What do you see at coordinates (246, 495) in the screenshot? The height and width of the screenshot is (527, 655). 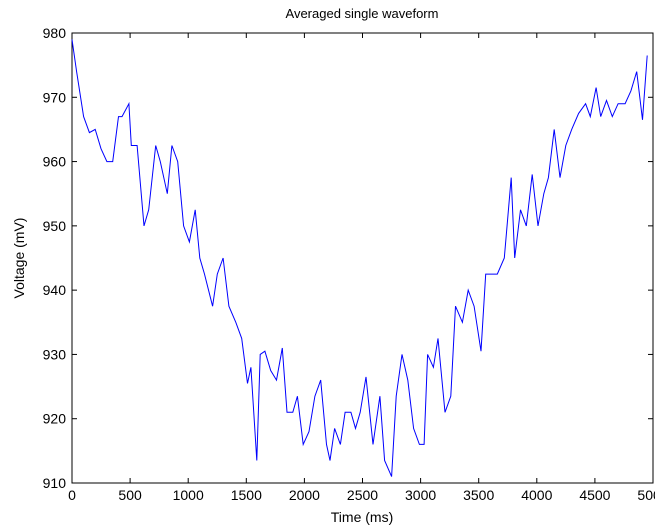 I see `x-tick-label: 1500` at bounding box center [246, 495].